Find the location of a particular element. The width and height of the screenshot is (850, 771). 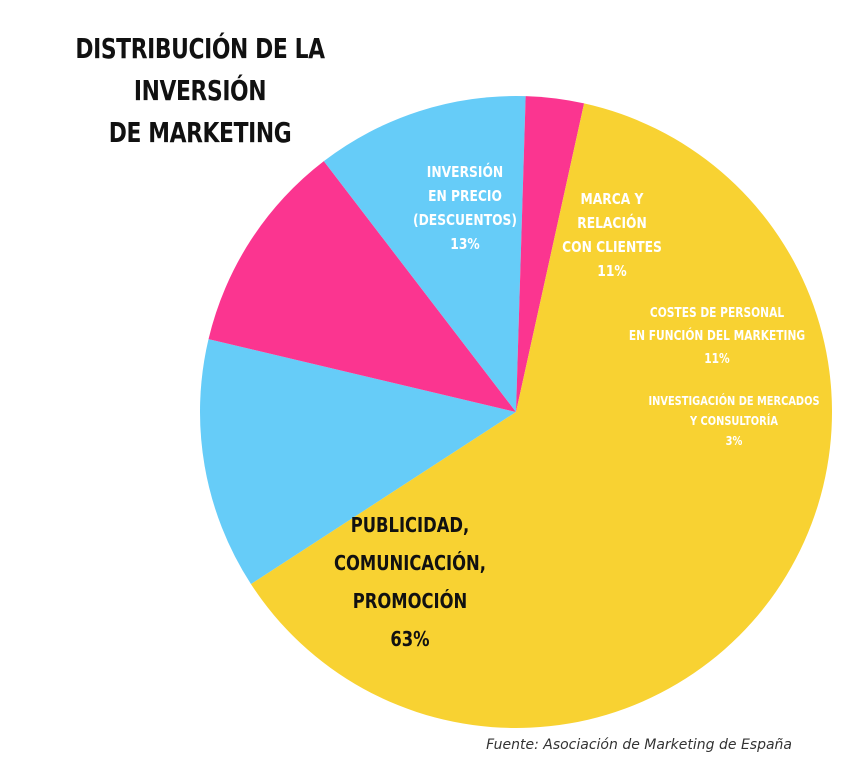

slice-category-label: CON CLIENTES is located at coordinates (612, 247).